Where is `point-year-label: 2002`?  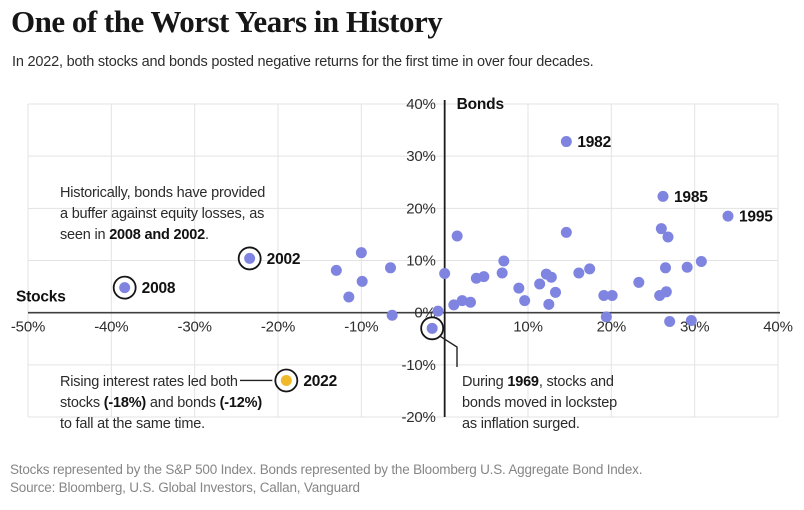 point-year-label: 2002 is located at coordinates (284, 259).